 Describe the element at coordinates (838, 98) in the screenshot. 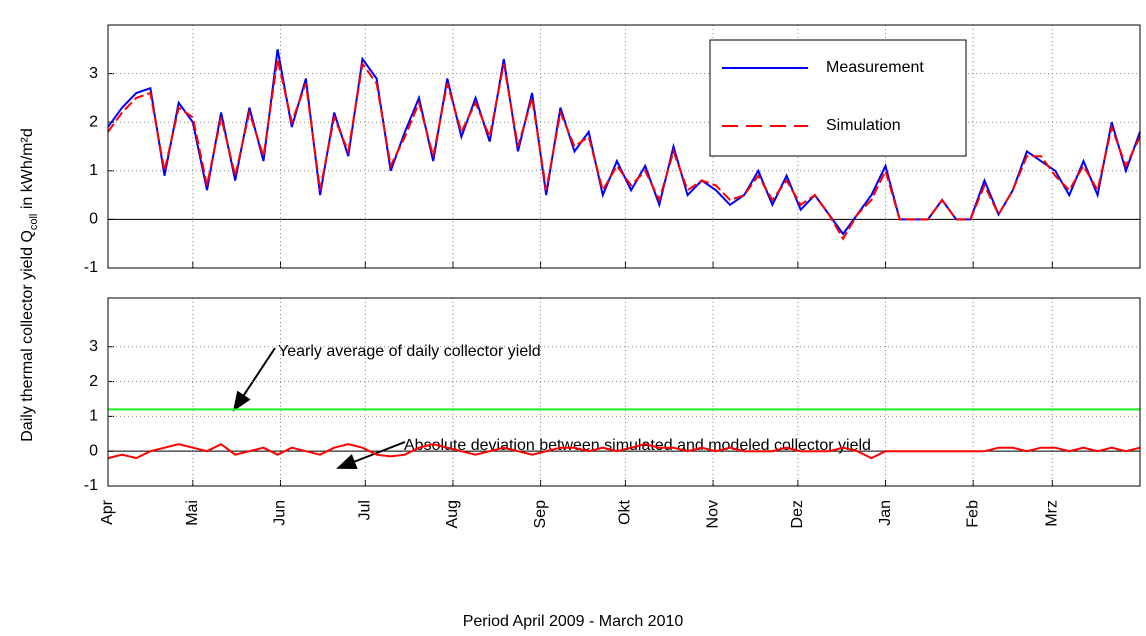

I see `legend-box` at that location.